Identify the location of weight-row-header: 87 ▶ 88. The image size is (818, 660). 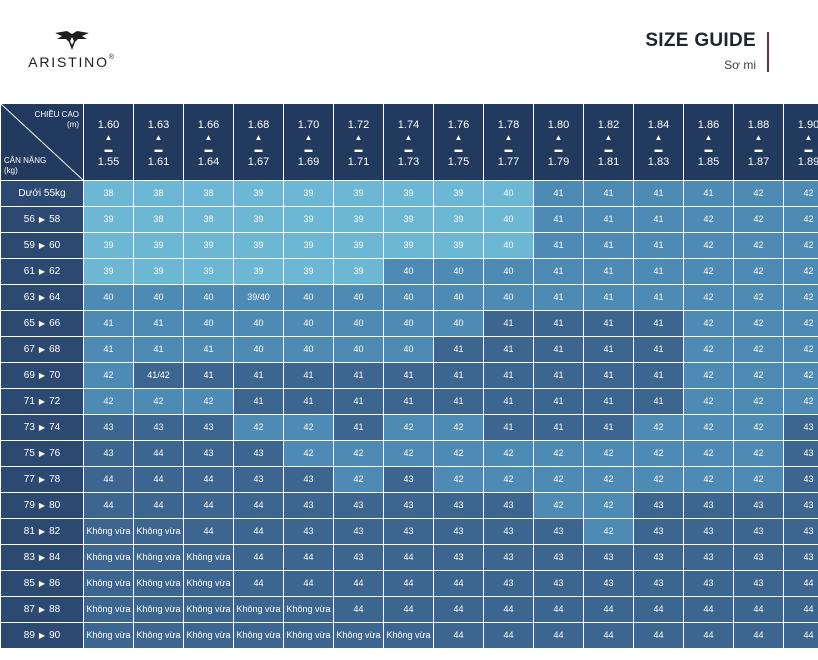
(42, 609).